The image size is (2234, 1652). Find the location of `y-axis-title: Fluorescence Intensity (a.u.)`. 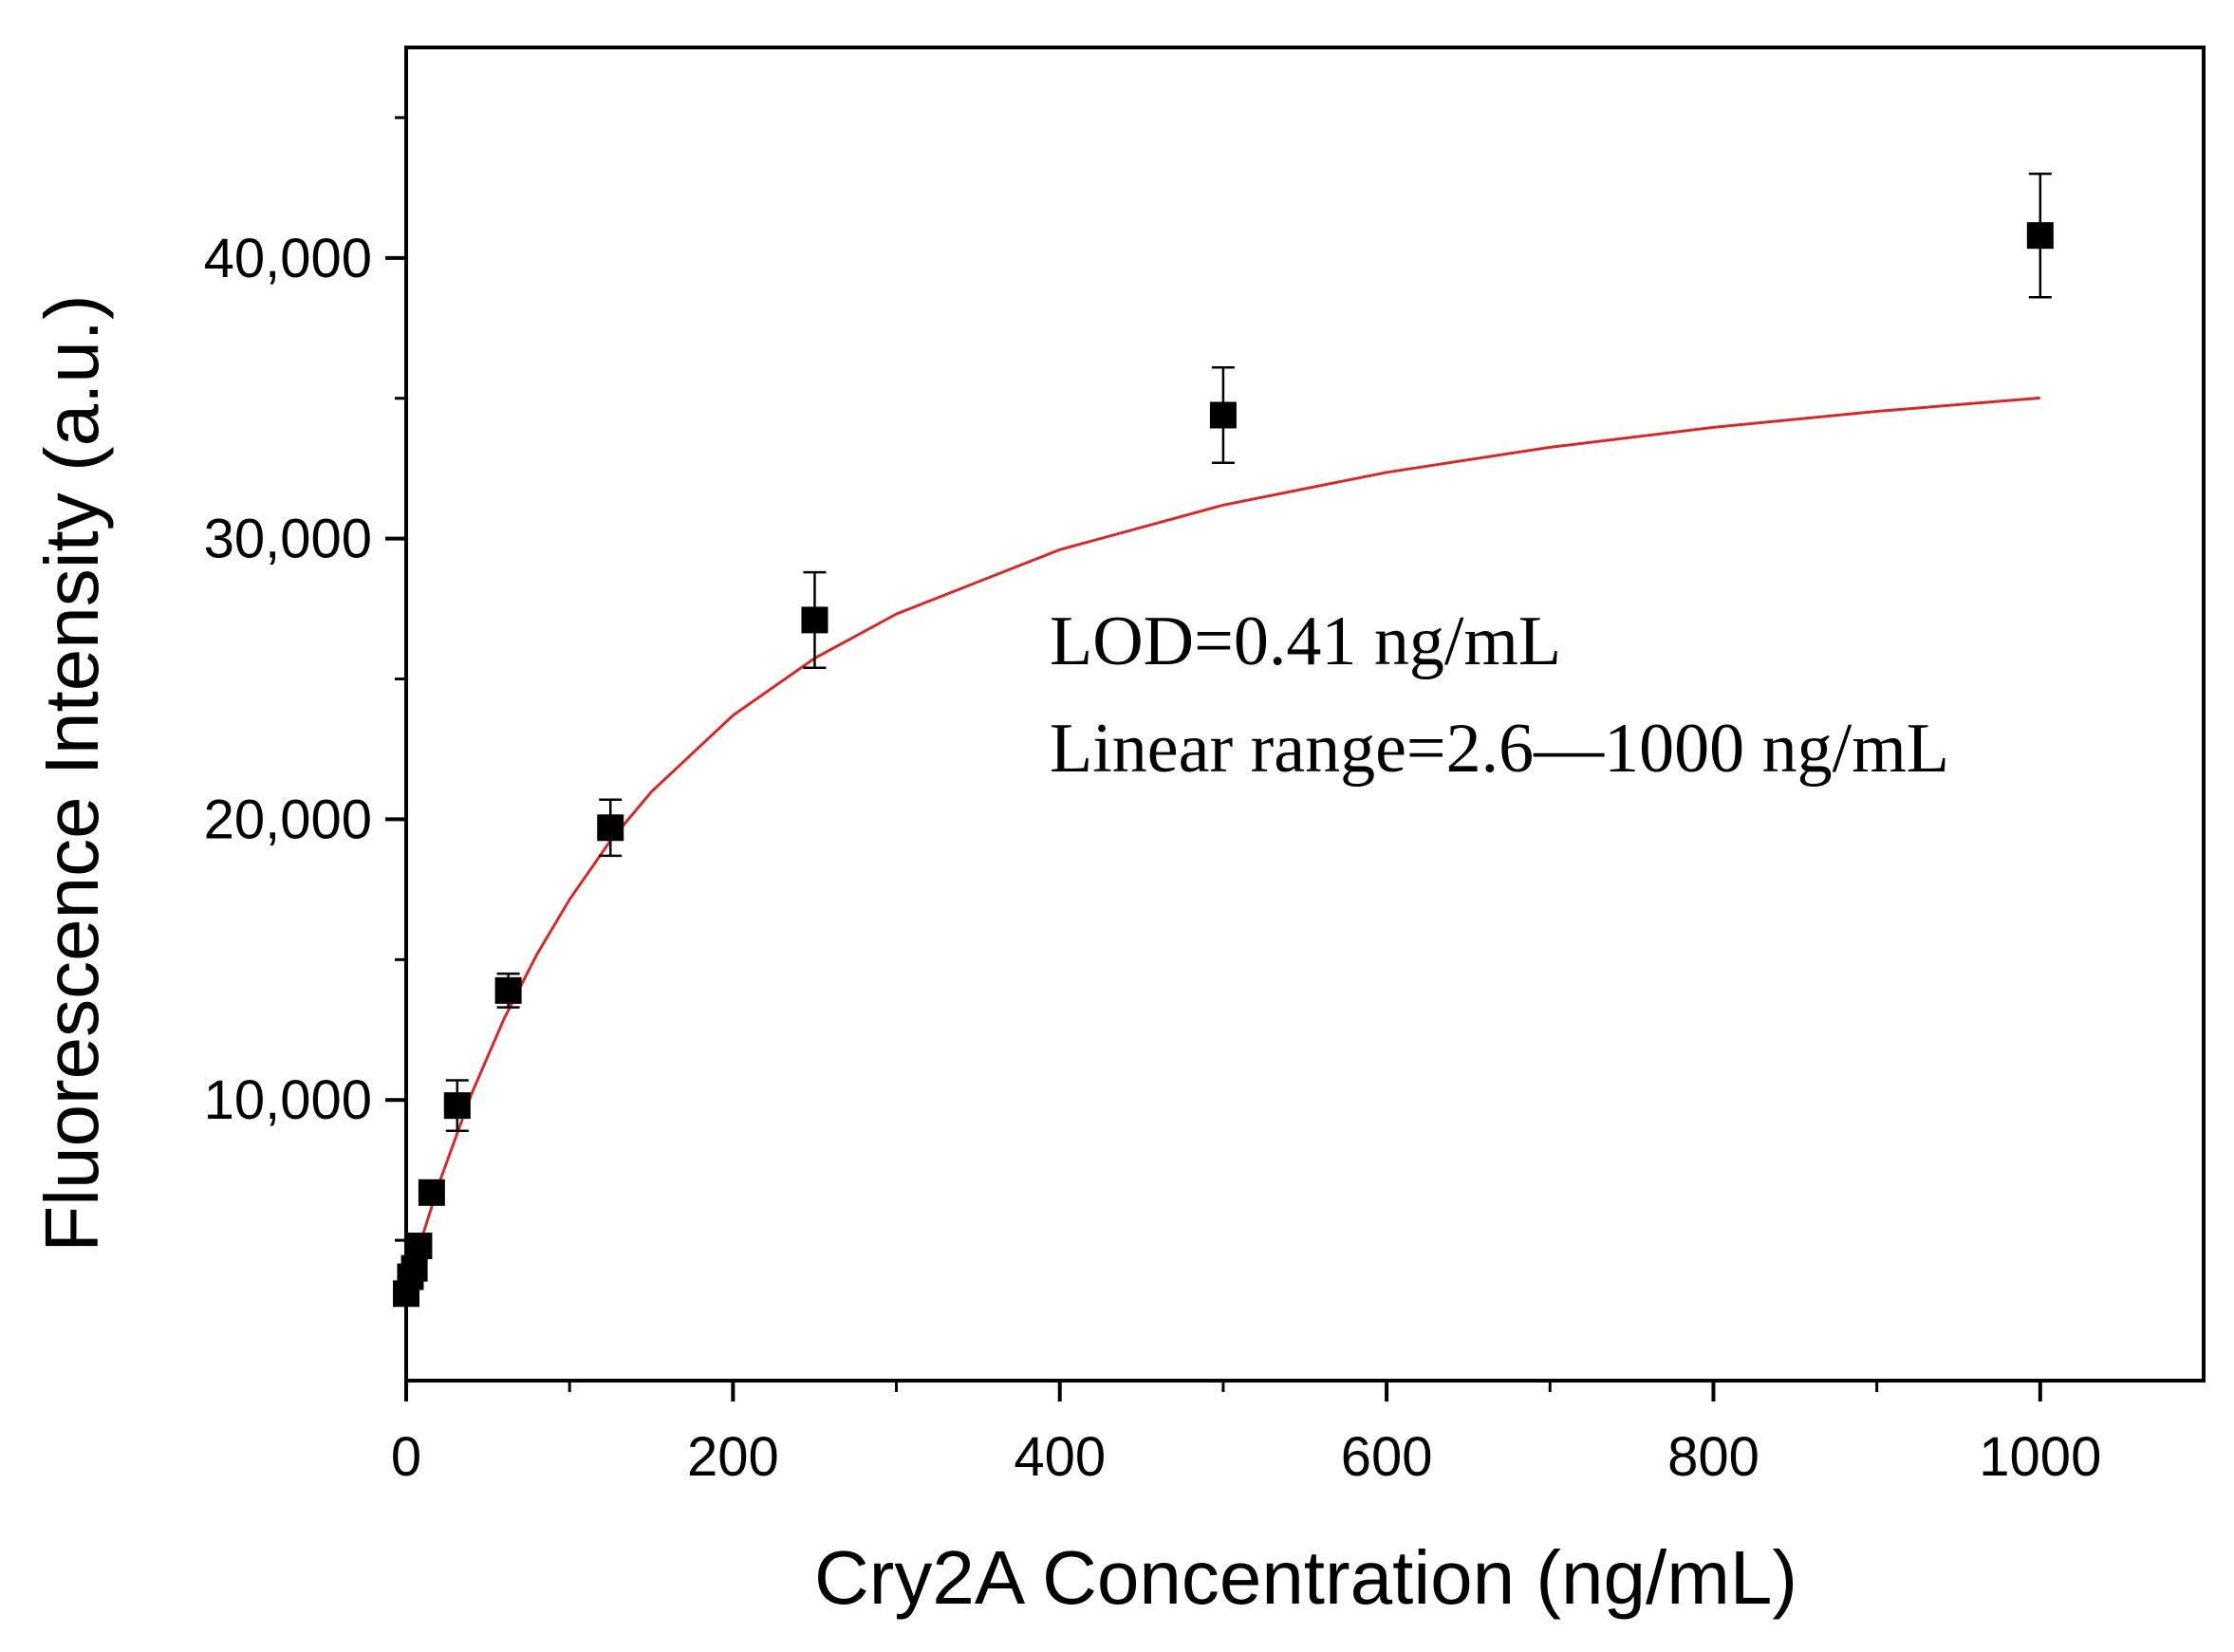

y-axis-title: Fluorescence Intensity (a.u.) is located at coordinates (71, 773).